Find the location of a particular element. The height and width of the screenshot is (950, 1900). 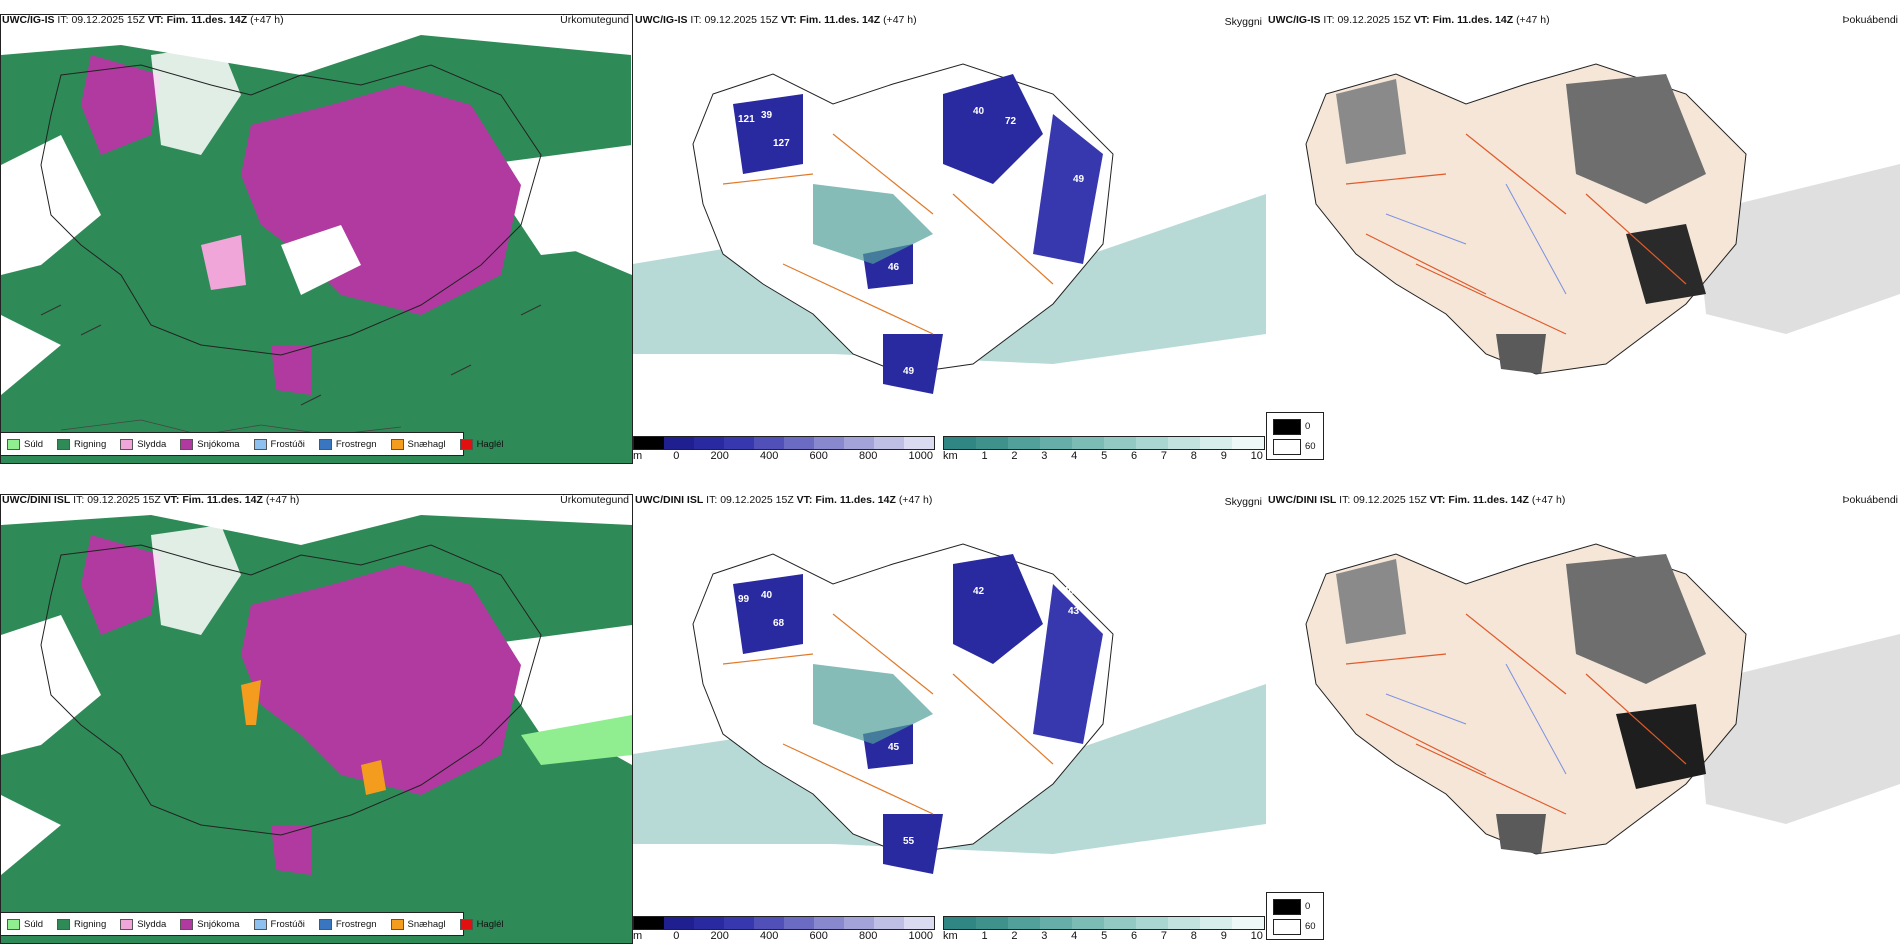

svg-text: 55 is located at coordinates (909, 841).